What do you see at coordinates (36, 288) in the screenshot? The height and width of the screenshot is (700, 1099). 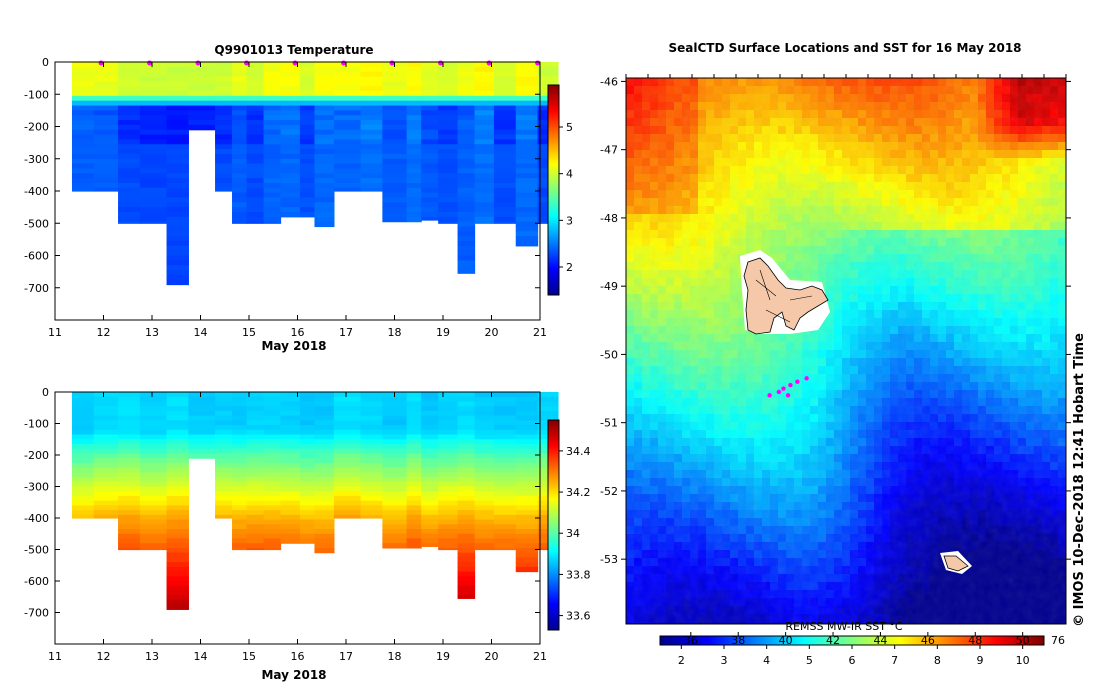 I see `y-tick-label: -700` at bounding box center [36, 288].